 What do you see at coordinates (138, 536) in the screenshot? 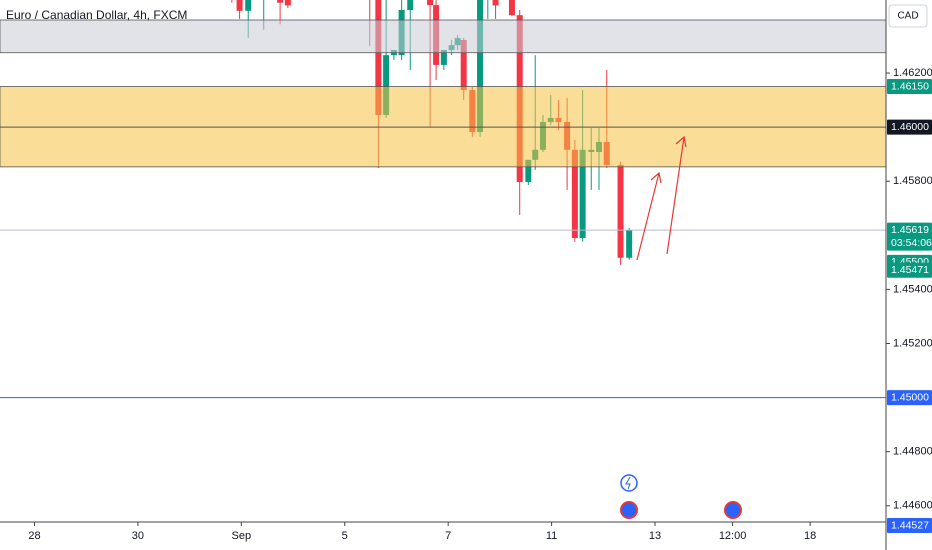
I see `x-tick-label: 30` at bounding box center [138, 536].